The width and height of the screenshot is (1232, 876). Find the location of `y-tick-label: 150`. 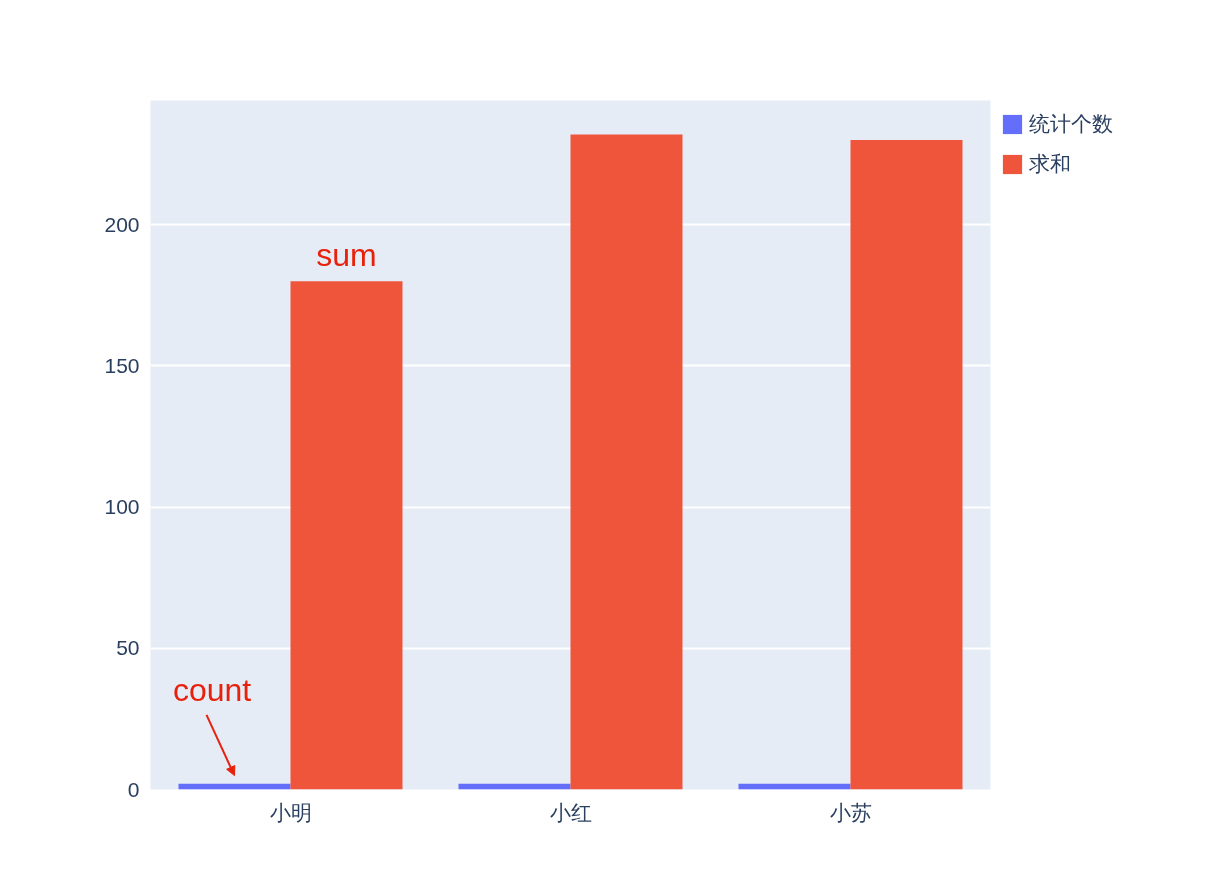

y-tick-label: 150 is located at coordinates (122, 365).